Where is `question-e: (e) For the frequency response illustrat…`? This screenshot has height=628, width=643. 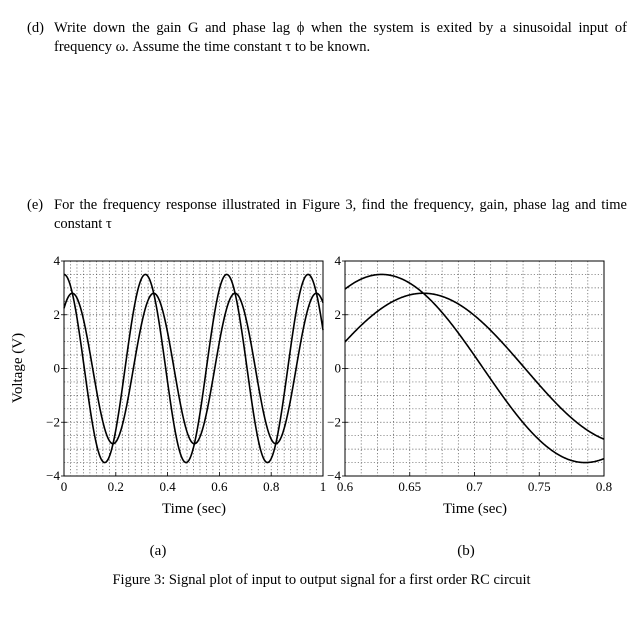
question-e: (e) For the frequency response illustrat… is located at coordinates (327, 215).